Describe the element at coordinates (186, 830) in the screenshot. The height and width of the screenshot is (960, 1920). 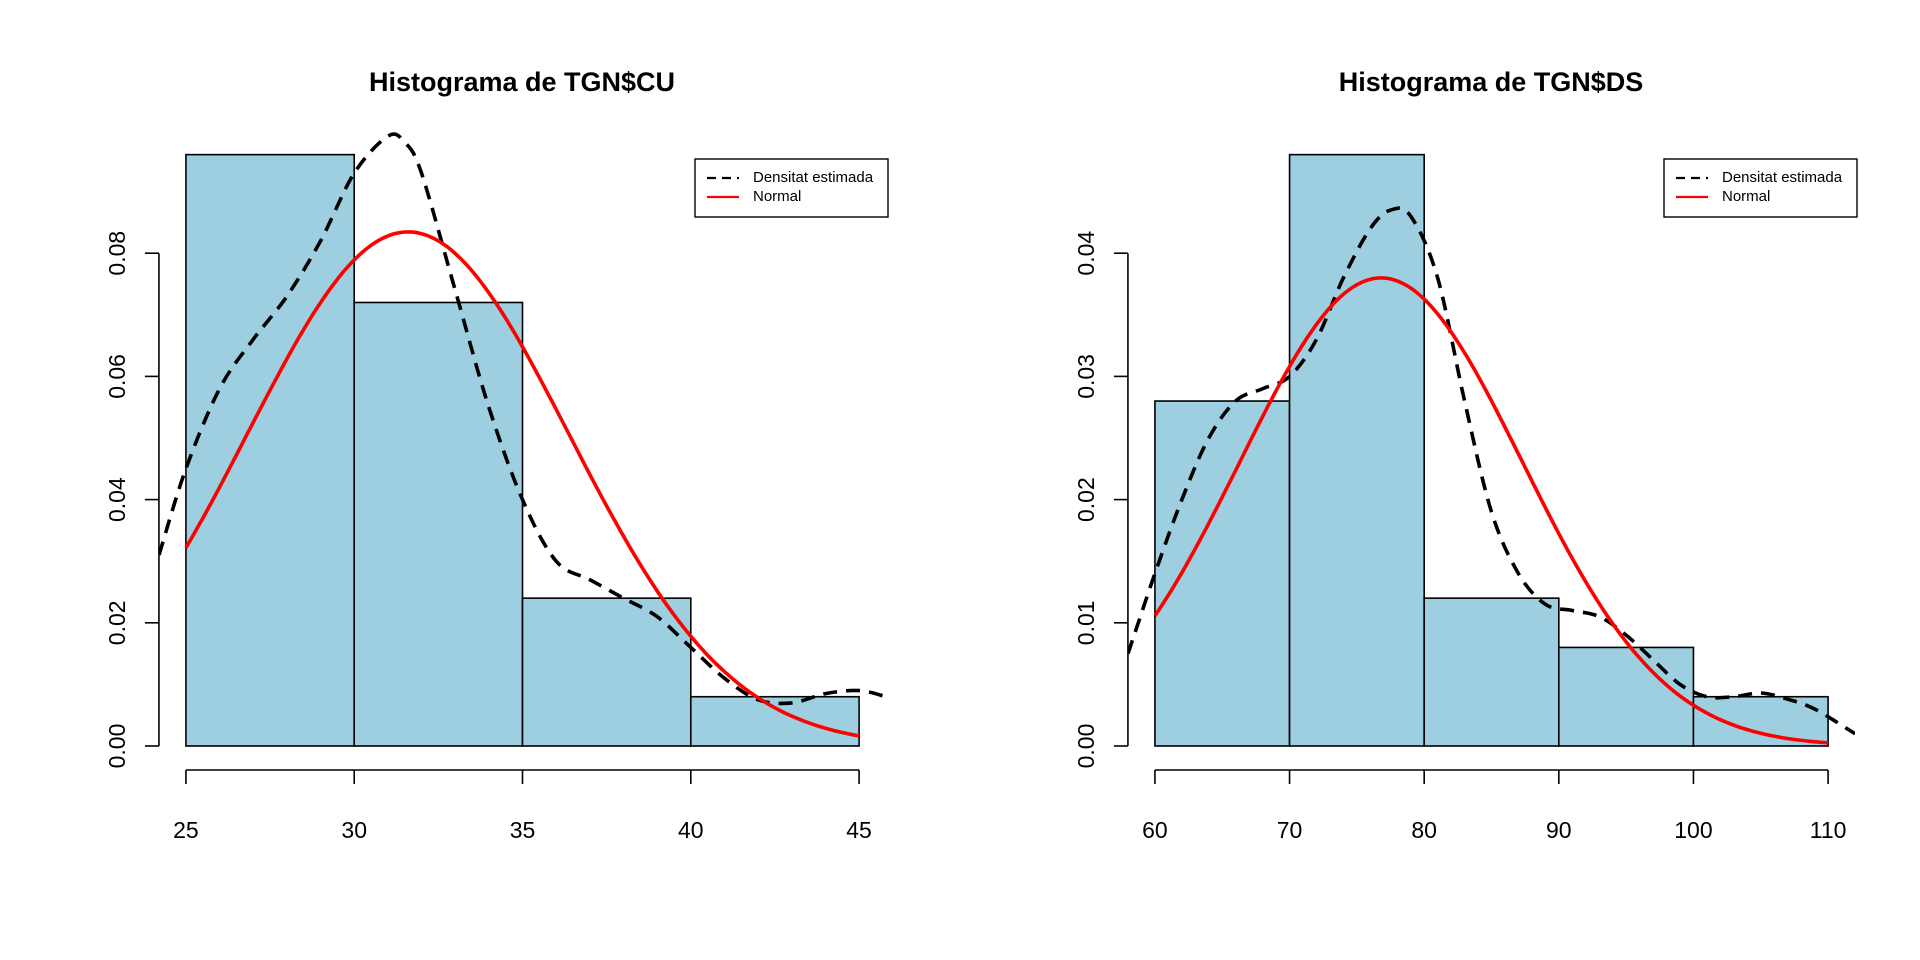
I see `x-tick-label: 25` at that location.